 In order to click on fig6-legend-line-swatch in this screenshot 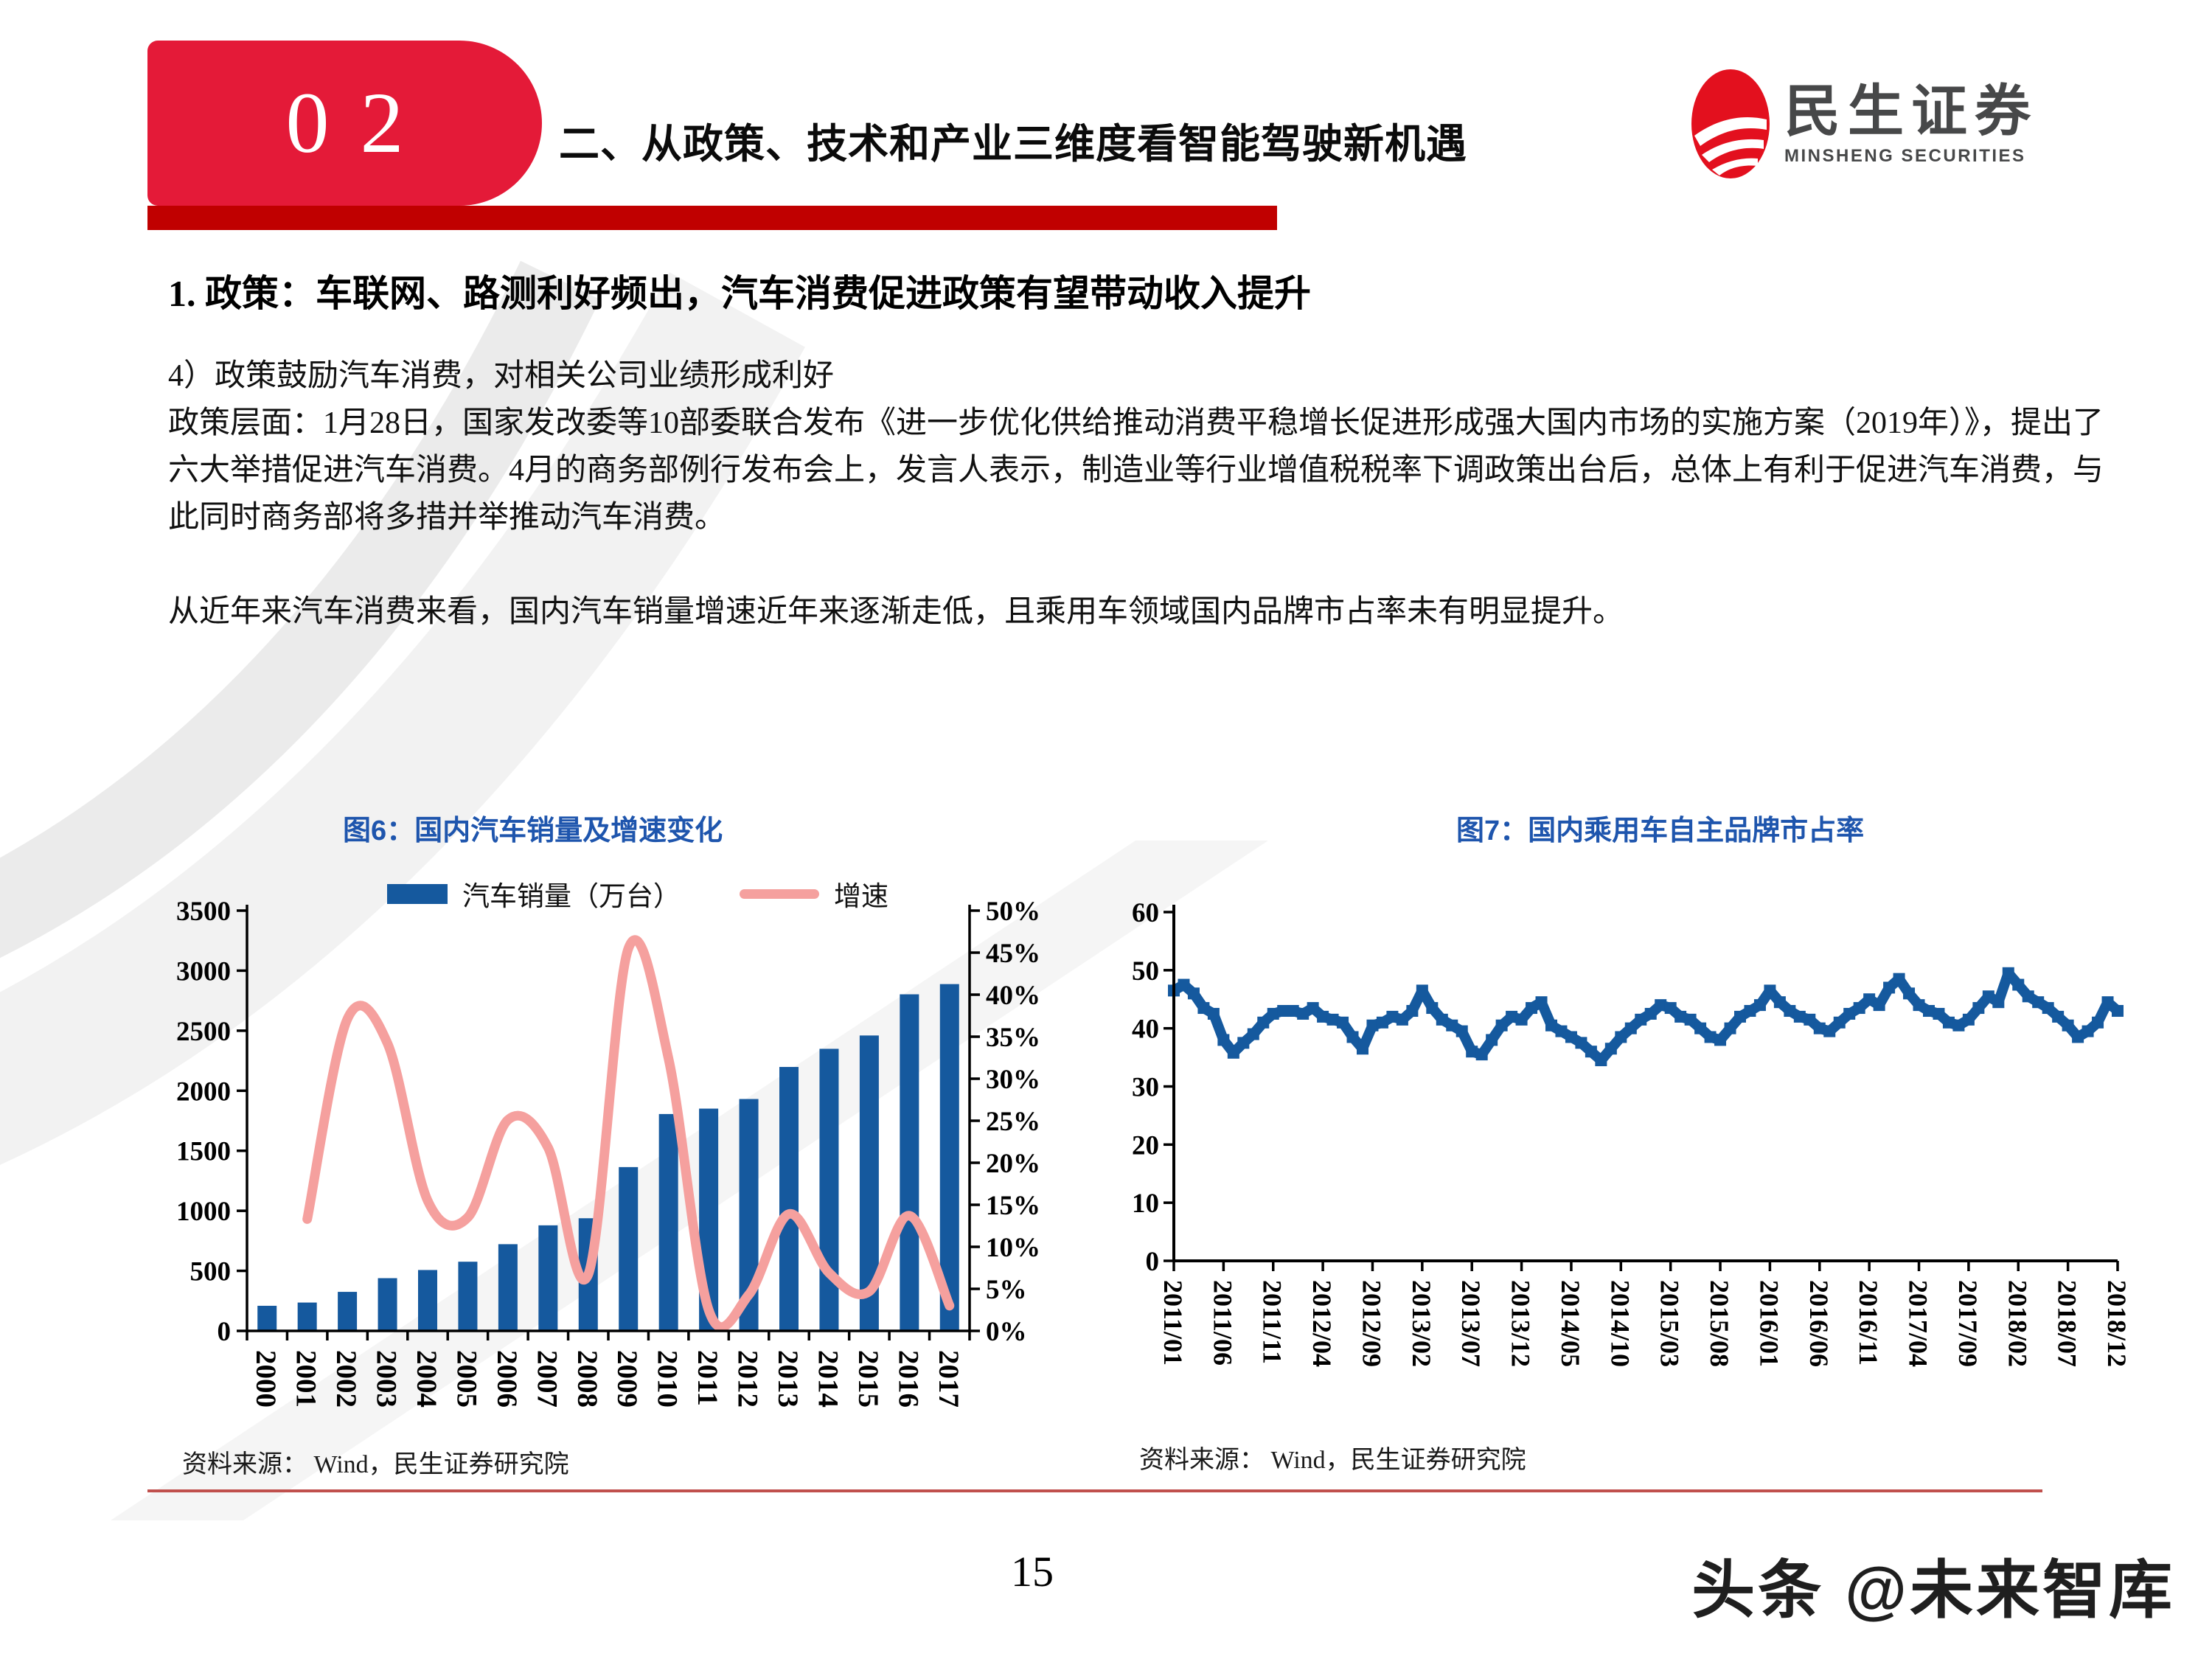, I will do `click(779, 893)`.